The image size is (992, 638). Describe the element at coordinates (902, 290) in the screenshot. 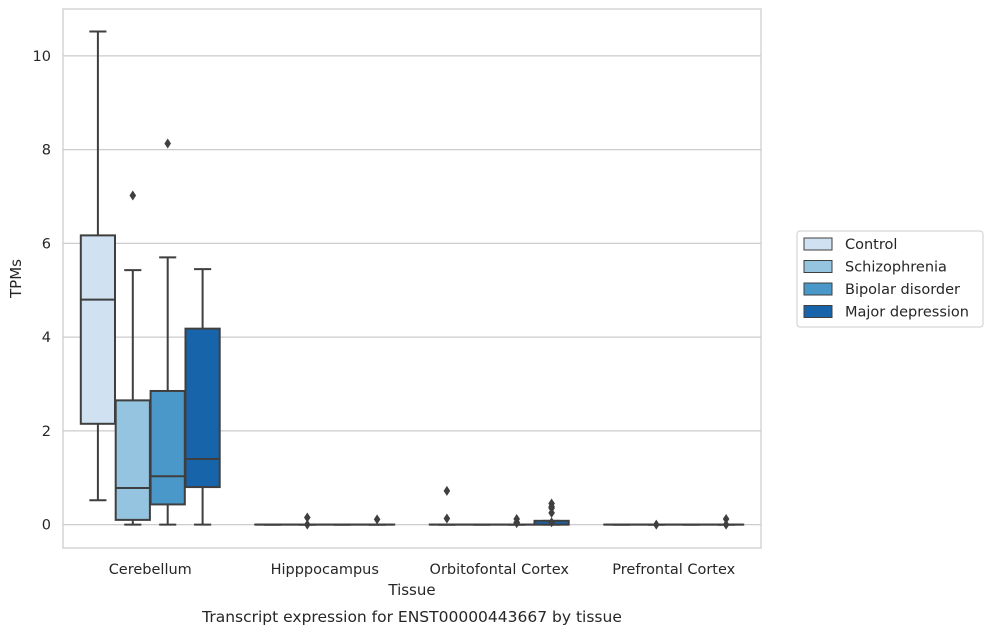

I see `legend-label: Bipolar disorder` at that location.